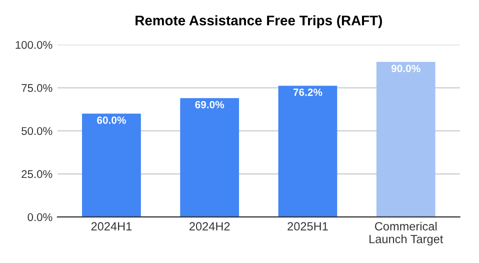 This screenshot has height=263, width=479. What do you see at coordinates (111, 120) in the screenshot?
I see `data-label: 60.0%` at bounding box center [111, 120].